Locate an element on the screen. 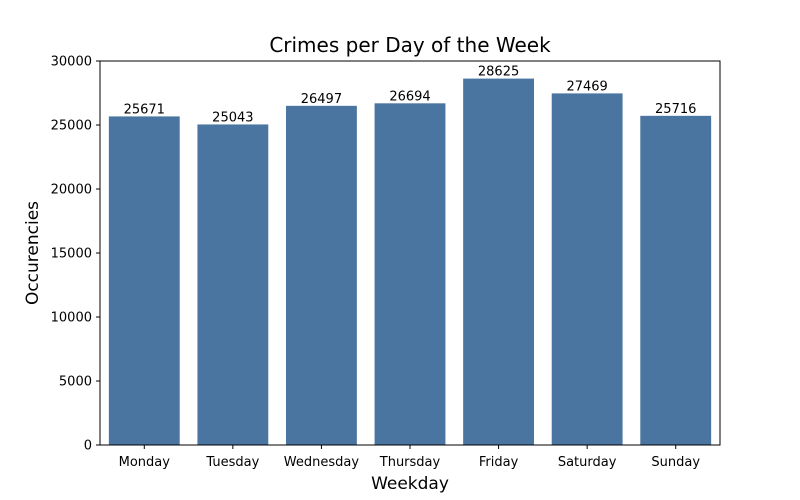 Image resolution: width=800 pixels, height=500 pixels. y-axis-label: Occurencies is located at coordinates (33, 253).